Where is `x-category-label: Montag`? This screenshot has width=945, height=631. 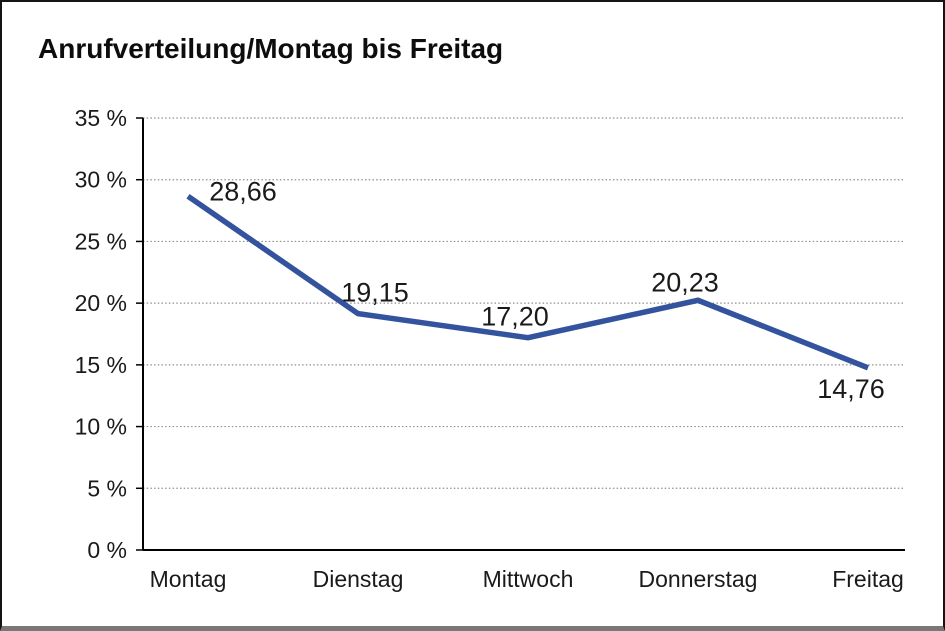 x-category-label: Montag is located at coordinates (188, 579).